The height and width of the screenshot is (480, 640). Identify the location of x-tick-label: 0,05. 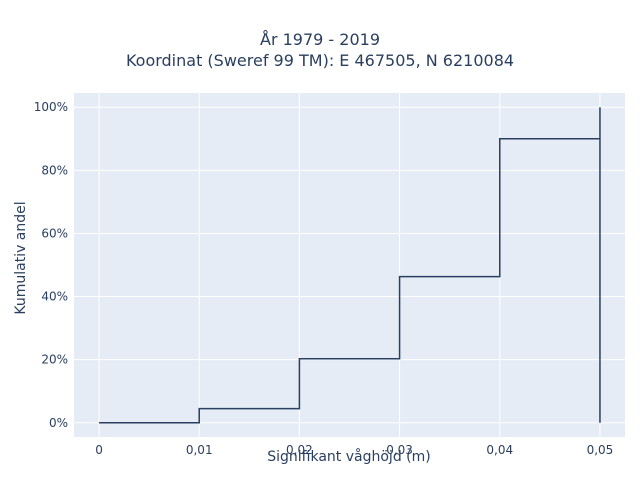
(600, 450).